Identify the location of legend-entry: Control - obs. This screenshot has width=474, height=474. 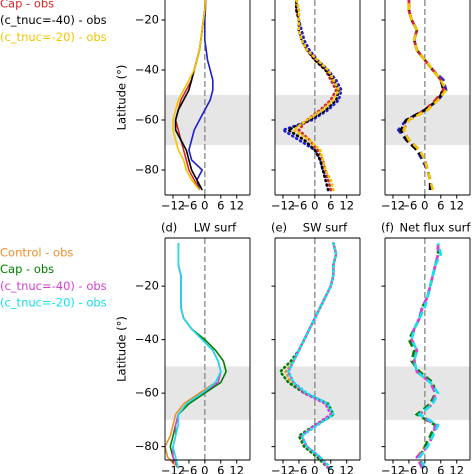
(36, 253).